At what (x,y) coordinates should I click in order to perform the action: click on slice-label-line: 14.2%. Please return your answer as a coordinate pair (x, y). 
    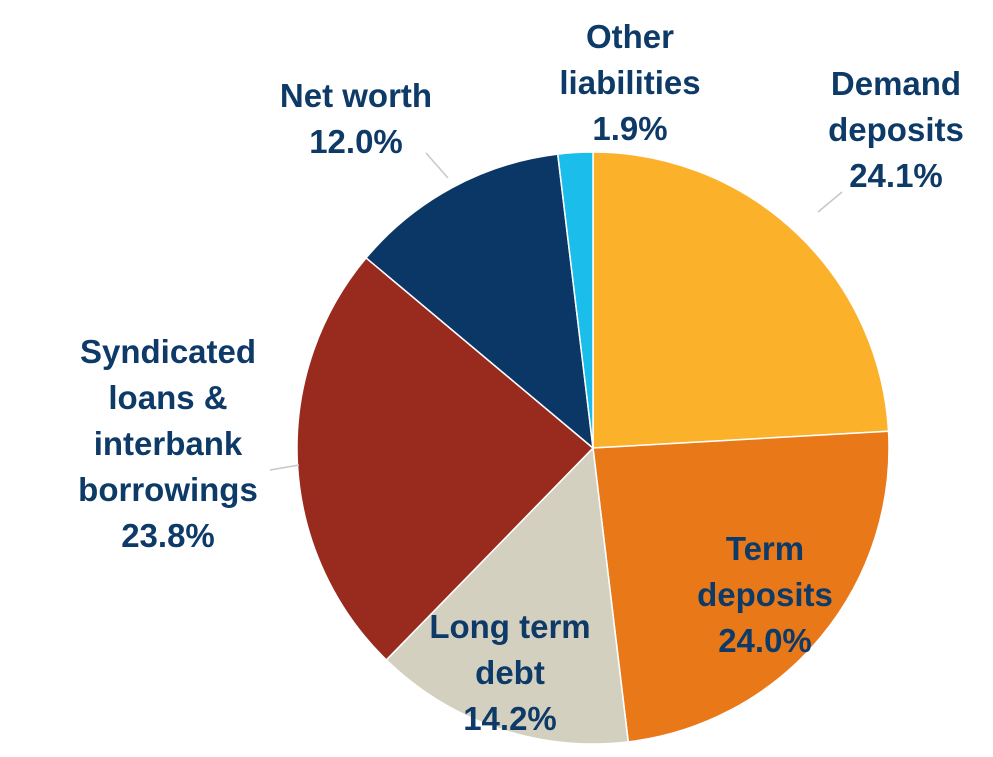
    Looking at the image, I should click on (510, 718).